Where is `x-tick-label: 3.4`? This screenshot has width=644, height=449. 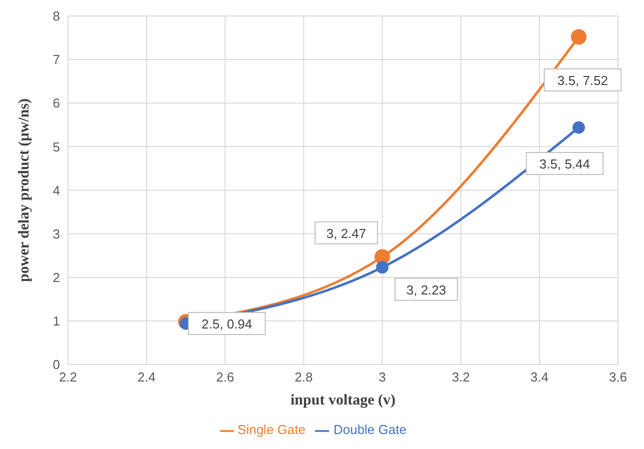
x-tick-label: 3.4 is located at coordinates (539, 377).